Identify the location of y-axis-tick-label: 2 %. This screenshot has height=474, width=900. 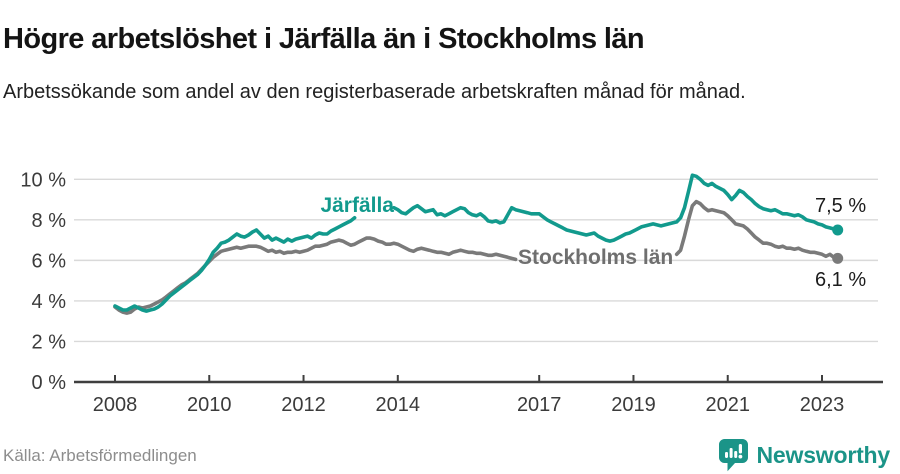
(49, 342).